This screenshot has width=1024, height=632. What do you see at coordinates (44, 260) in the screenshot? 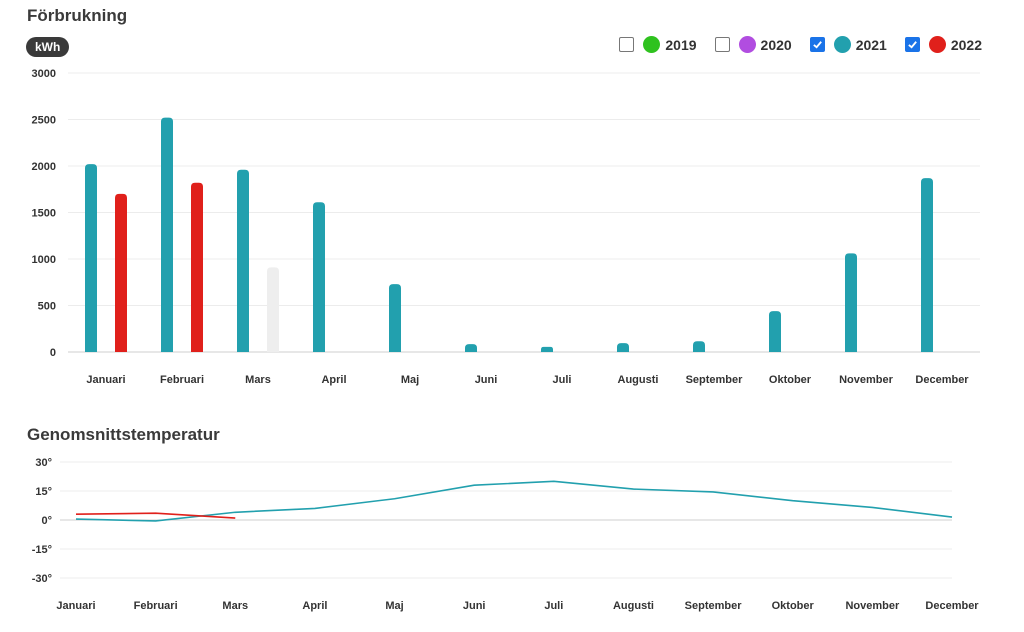
I see `y-tick-label: 1000` at bounding box center [44, 260].